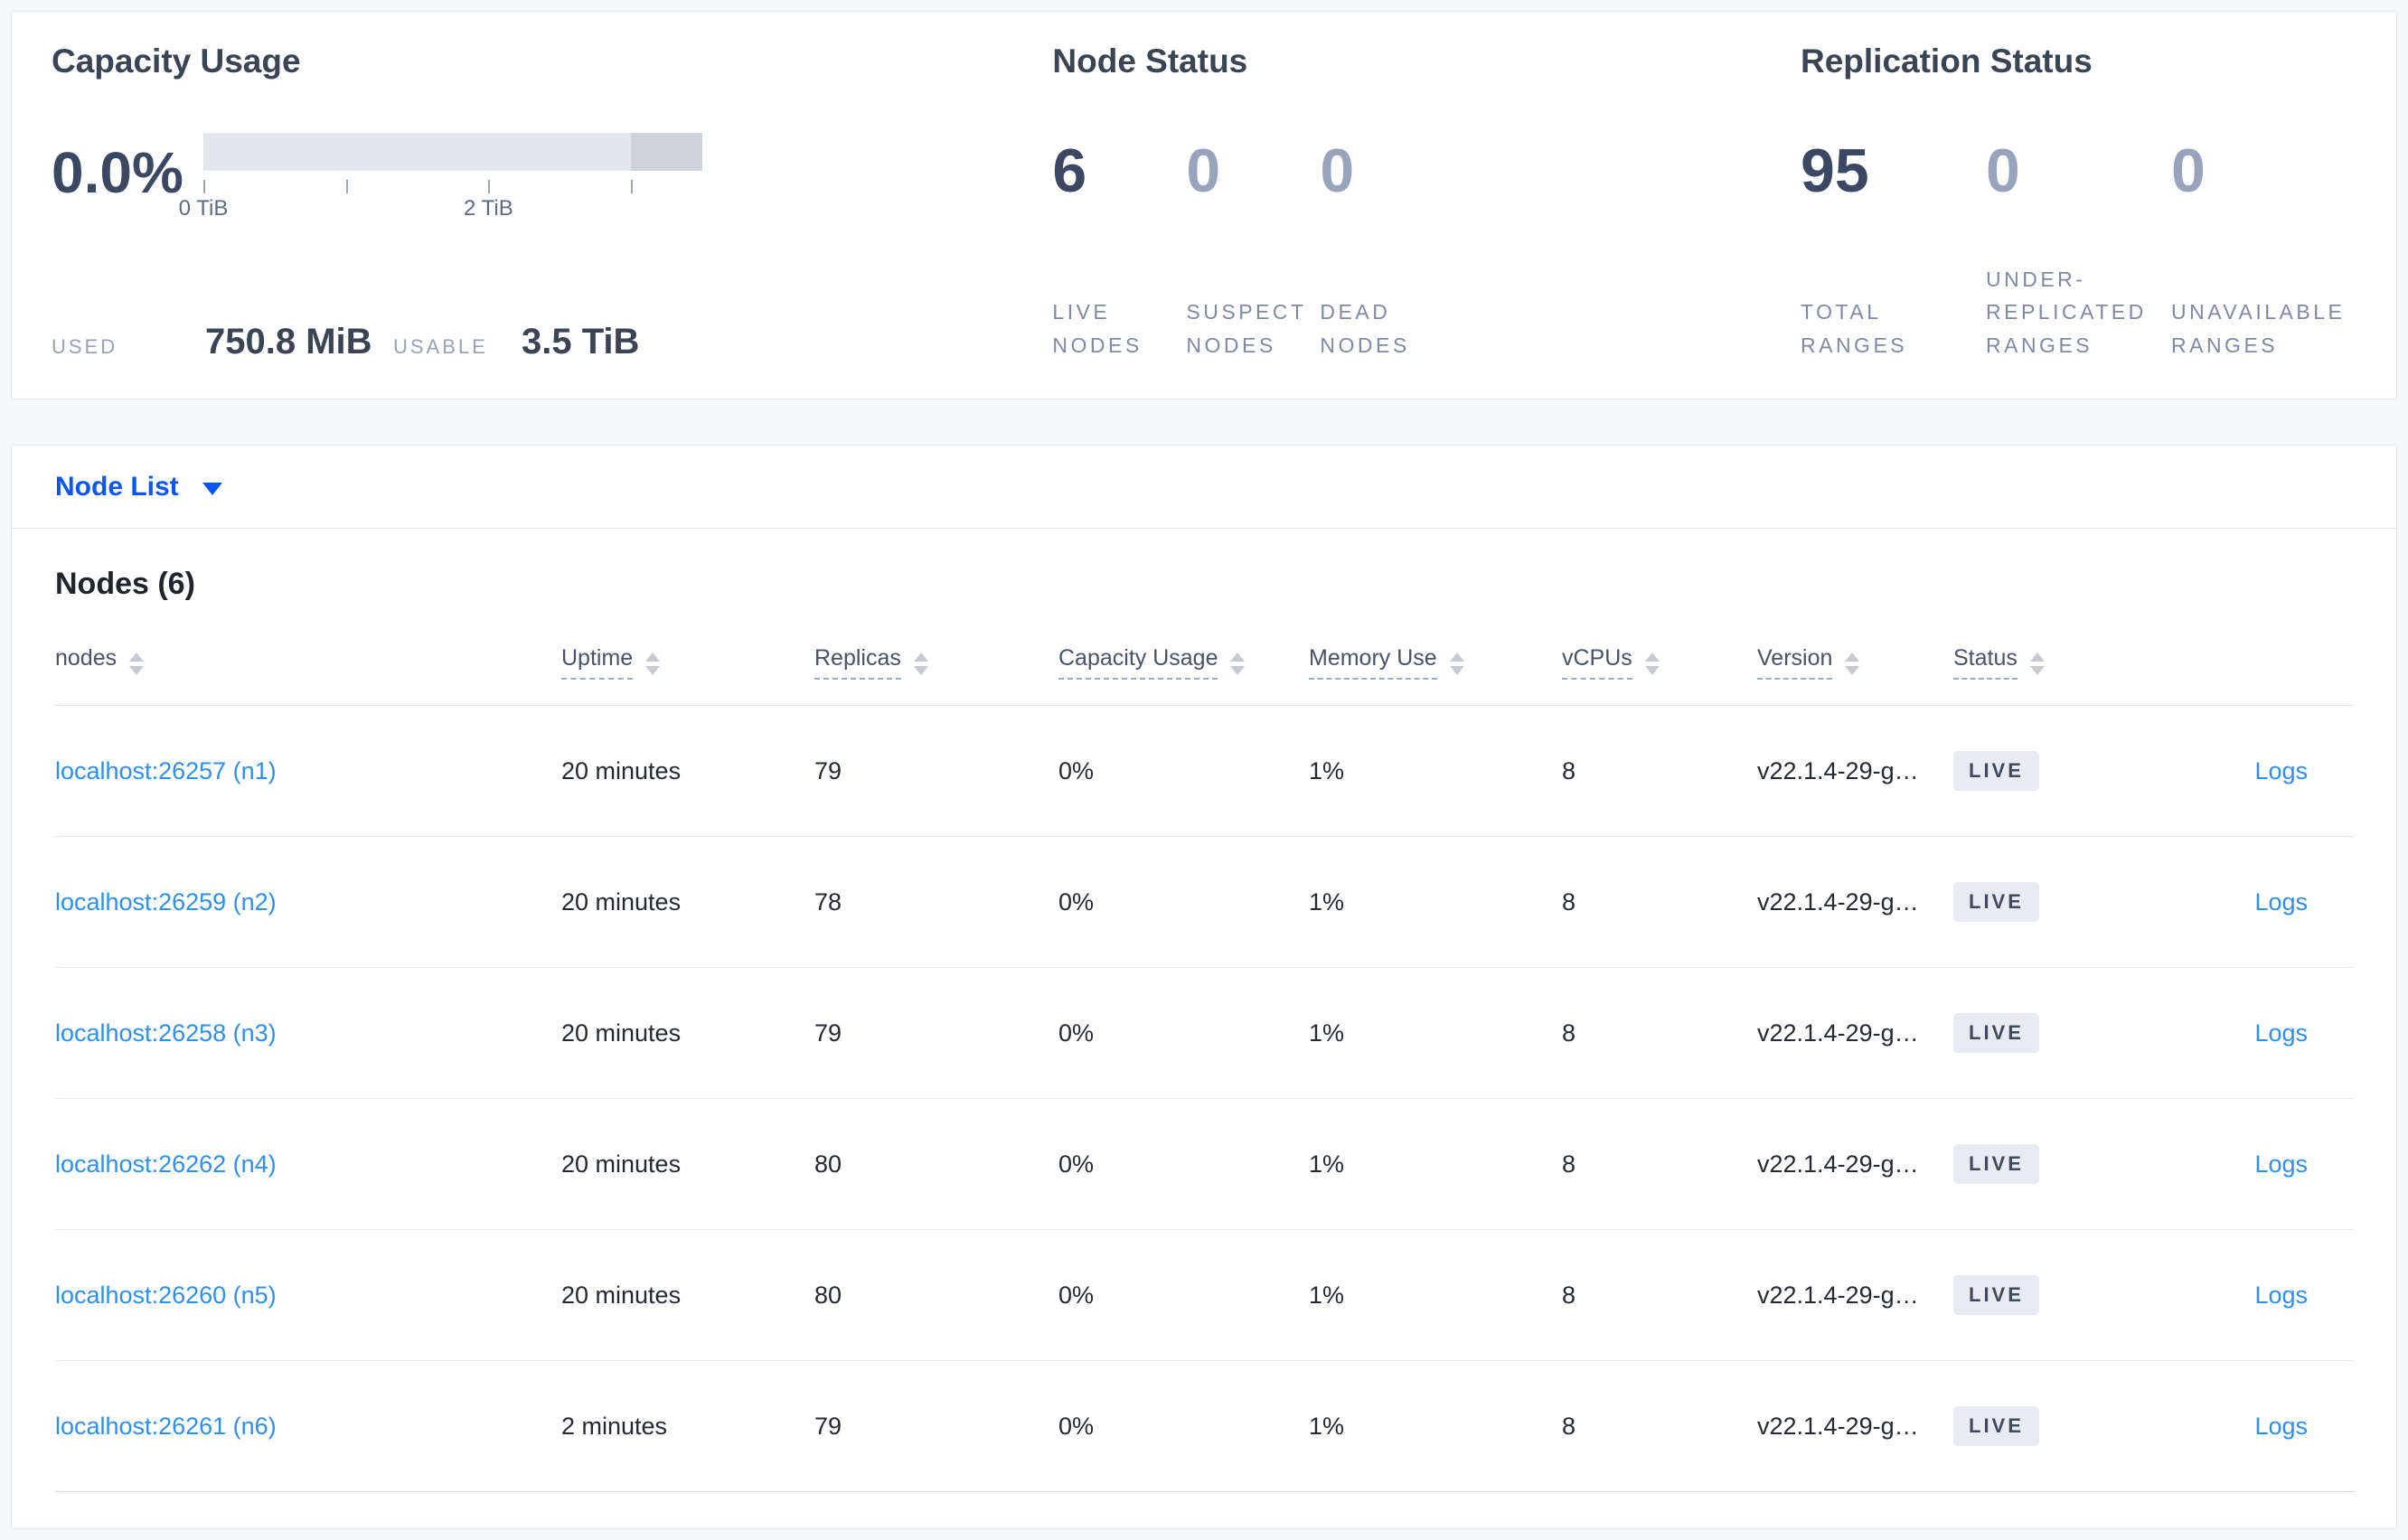 The height and width of the screenshot is (1540, 2408). I want to click on node-link: localhost:26257 (n1), so click(166, 770).